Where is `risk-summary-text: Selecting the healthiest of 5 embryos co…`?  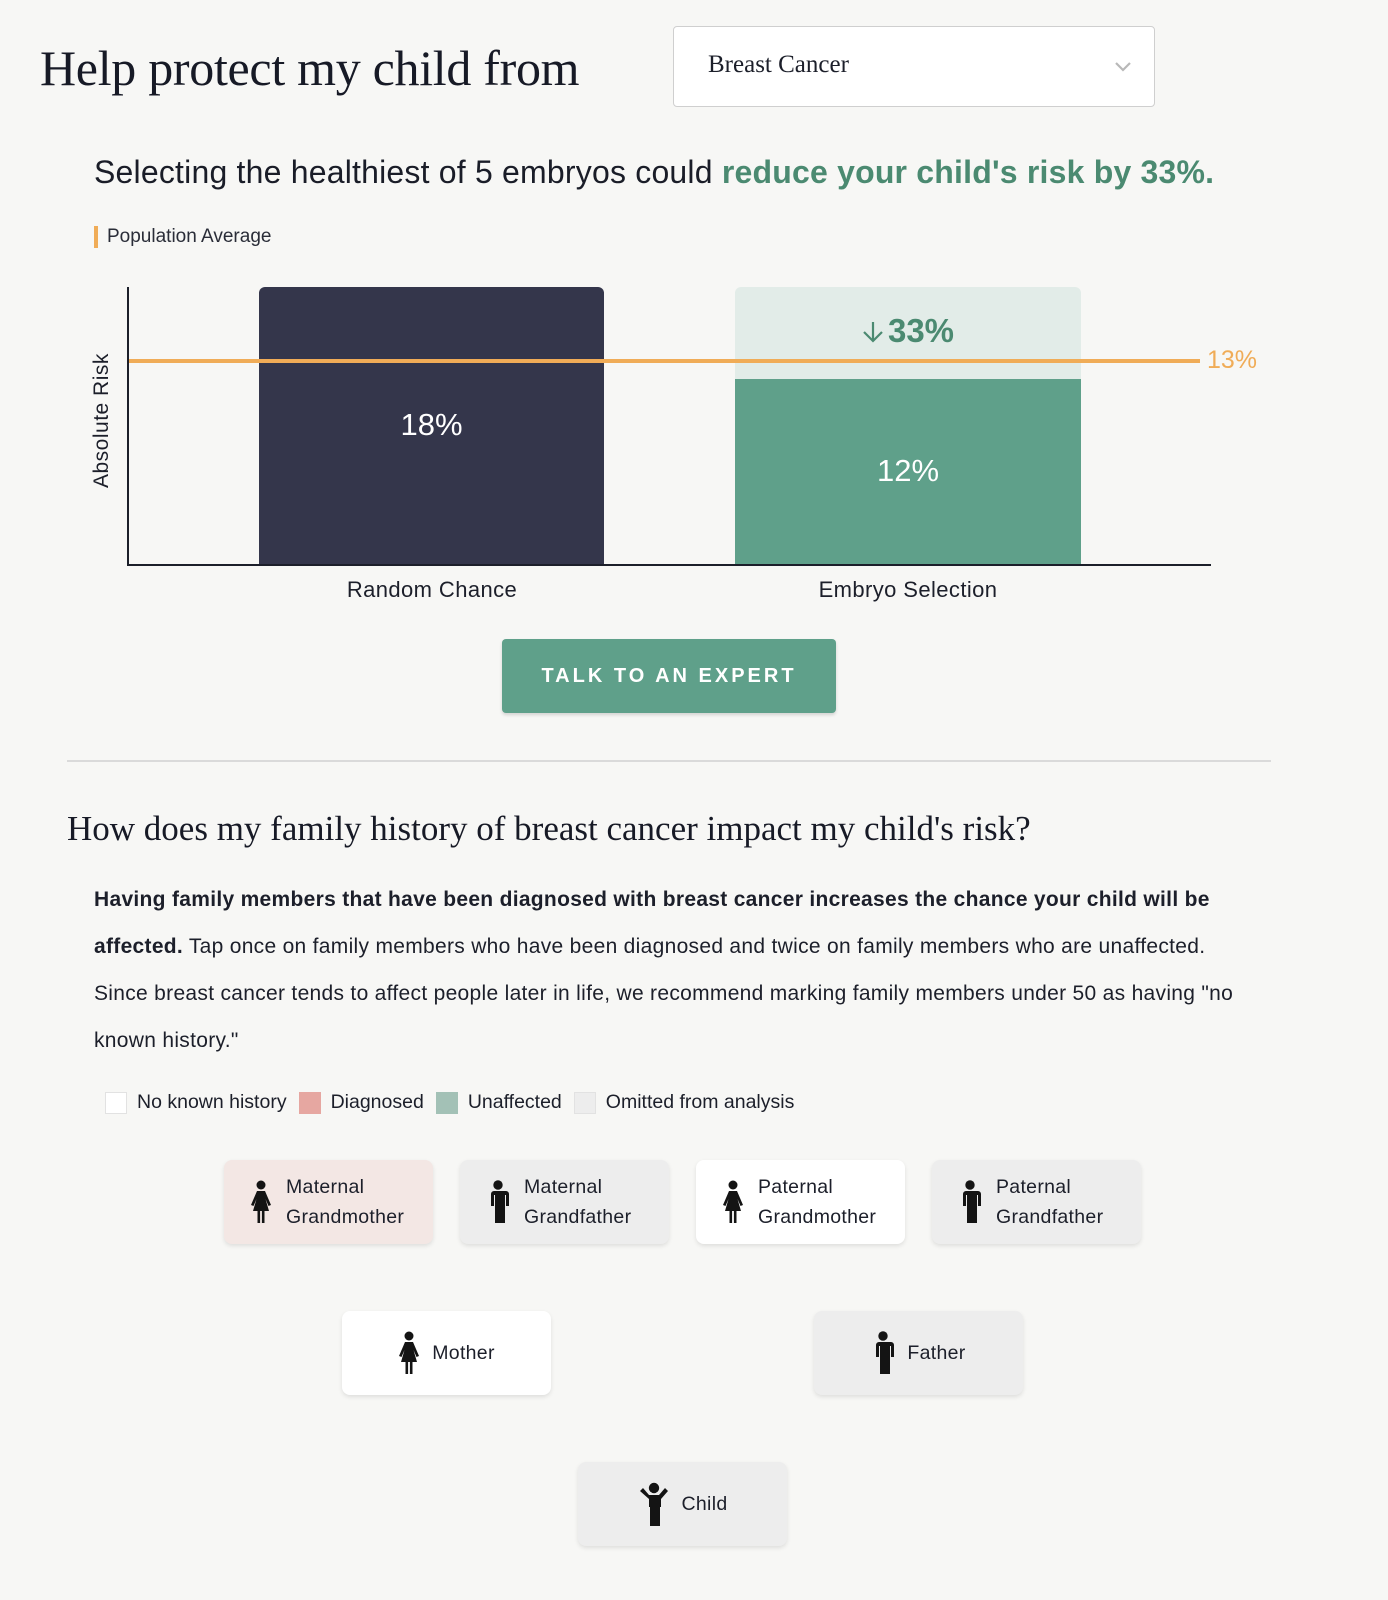 risk-summary-text: Selecting the healthiest of 5 embryos co… is located at coordinates (408, 172).